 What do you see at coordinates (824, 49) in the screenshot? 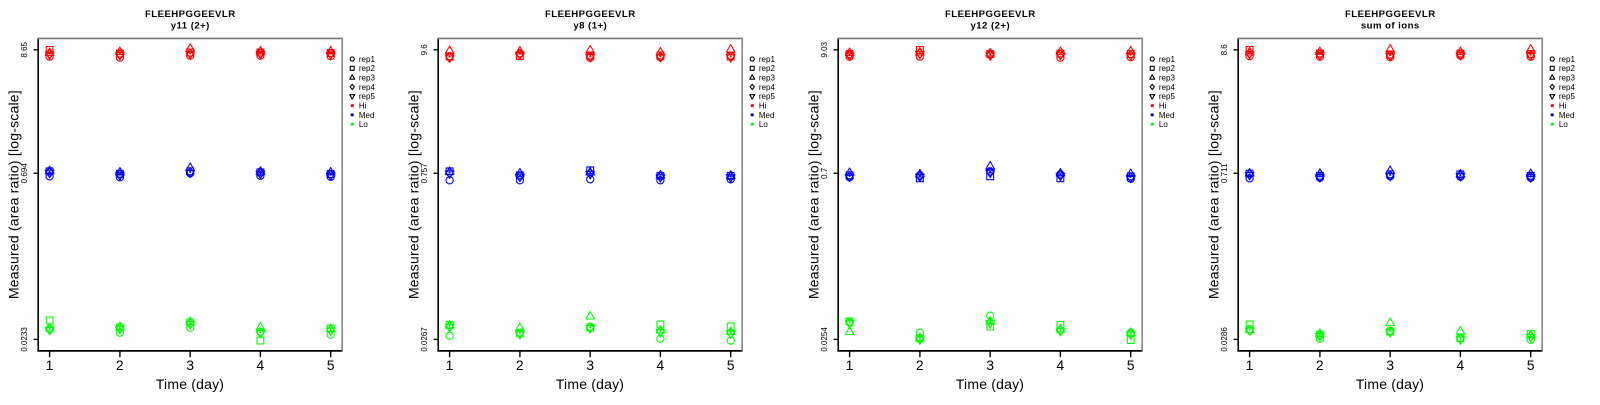
I see `svg-text: 9.03` at bounding box center [824, 49].